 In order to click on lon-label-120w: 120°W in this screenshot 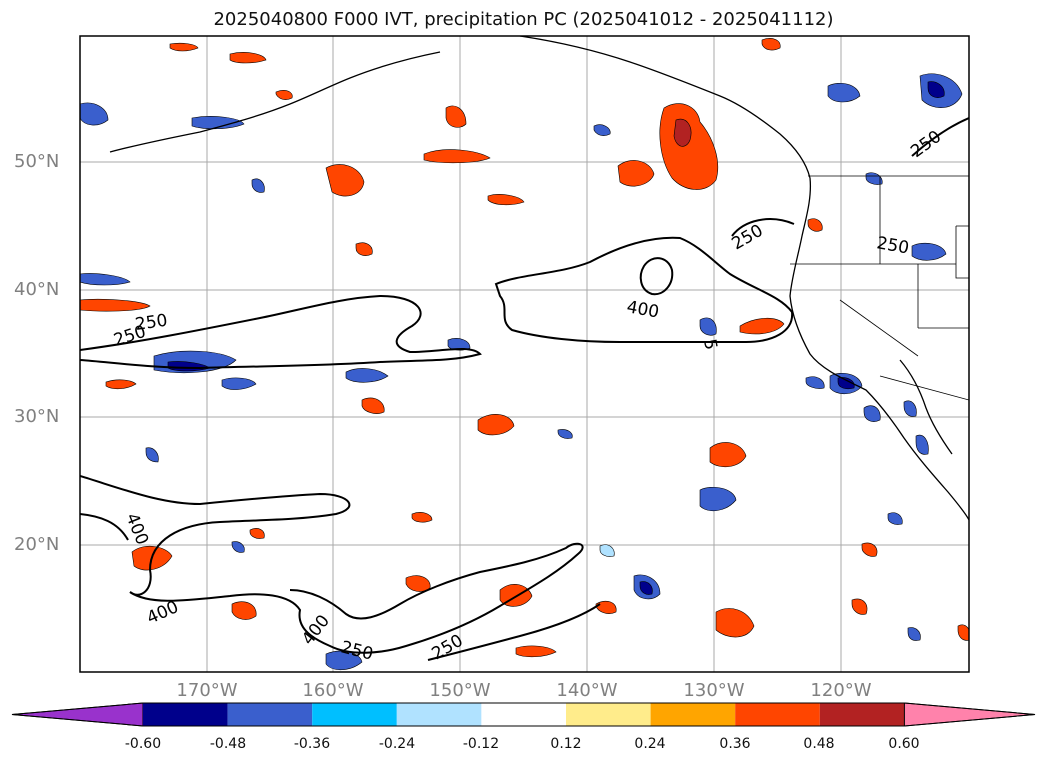, I will do `click(841, 690)`.